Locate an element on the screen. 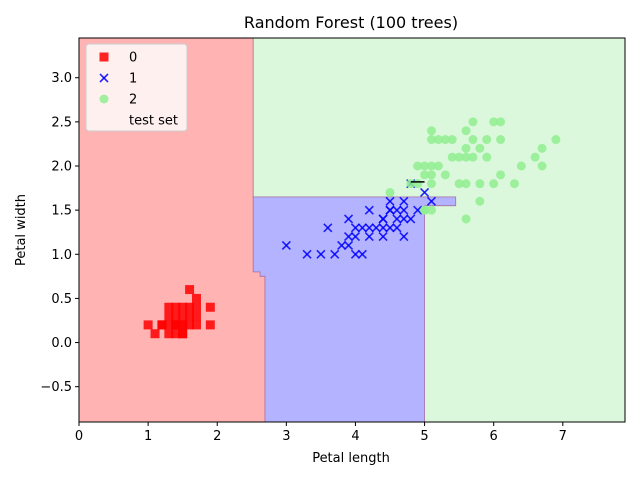  legend: 0 1 2 test set is located at coordinates (136, 87).